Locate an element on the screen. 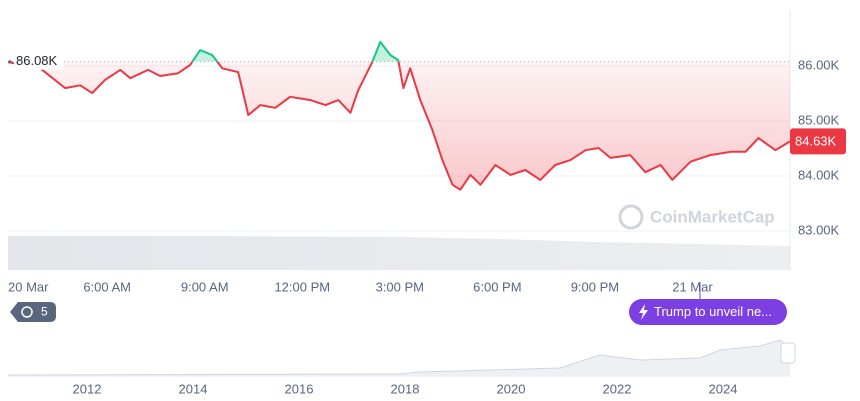 Image resolution: width=860 pixels, height=401 pixels. navigator-year: 2014 is located at coordinates (193, 388).